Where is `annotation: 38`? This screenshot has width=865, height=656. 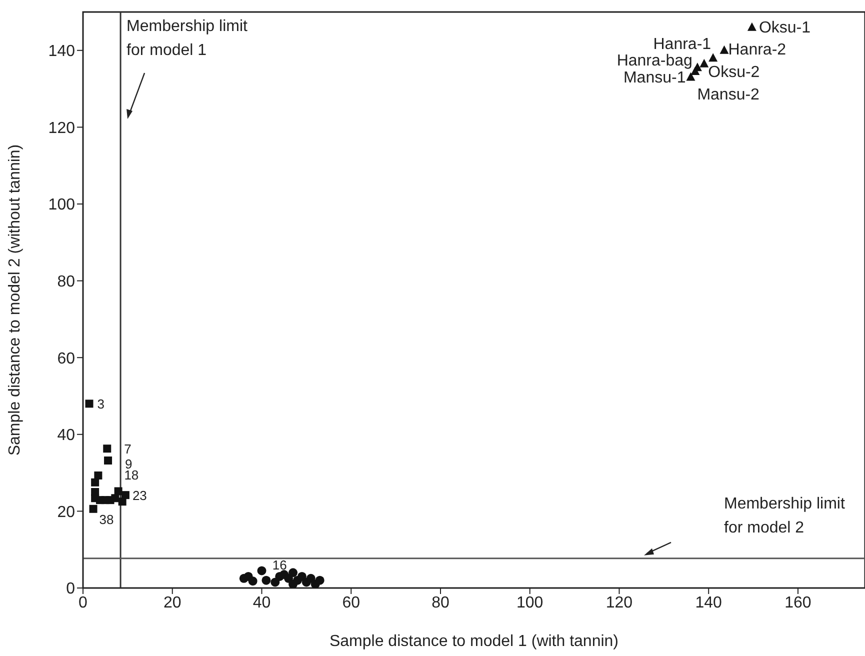
annotation: 38 is located at coordinates (106, 519).